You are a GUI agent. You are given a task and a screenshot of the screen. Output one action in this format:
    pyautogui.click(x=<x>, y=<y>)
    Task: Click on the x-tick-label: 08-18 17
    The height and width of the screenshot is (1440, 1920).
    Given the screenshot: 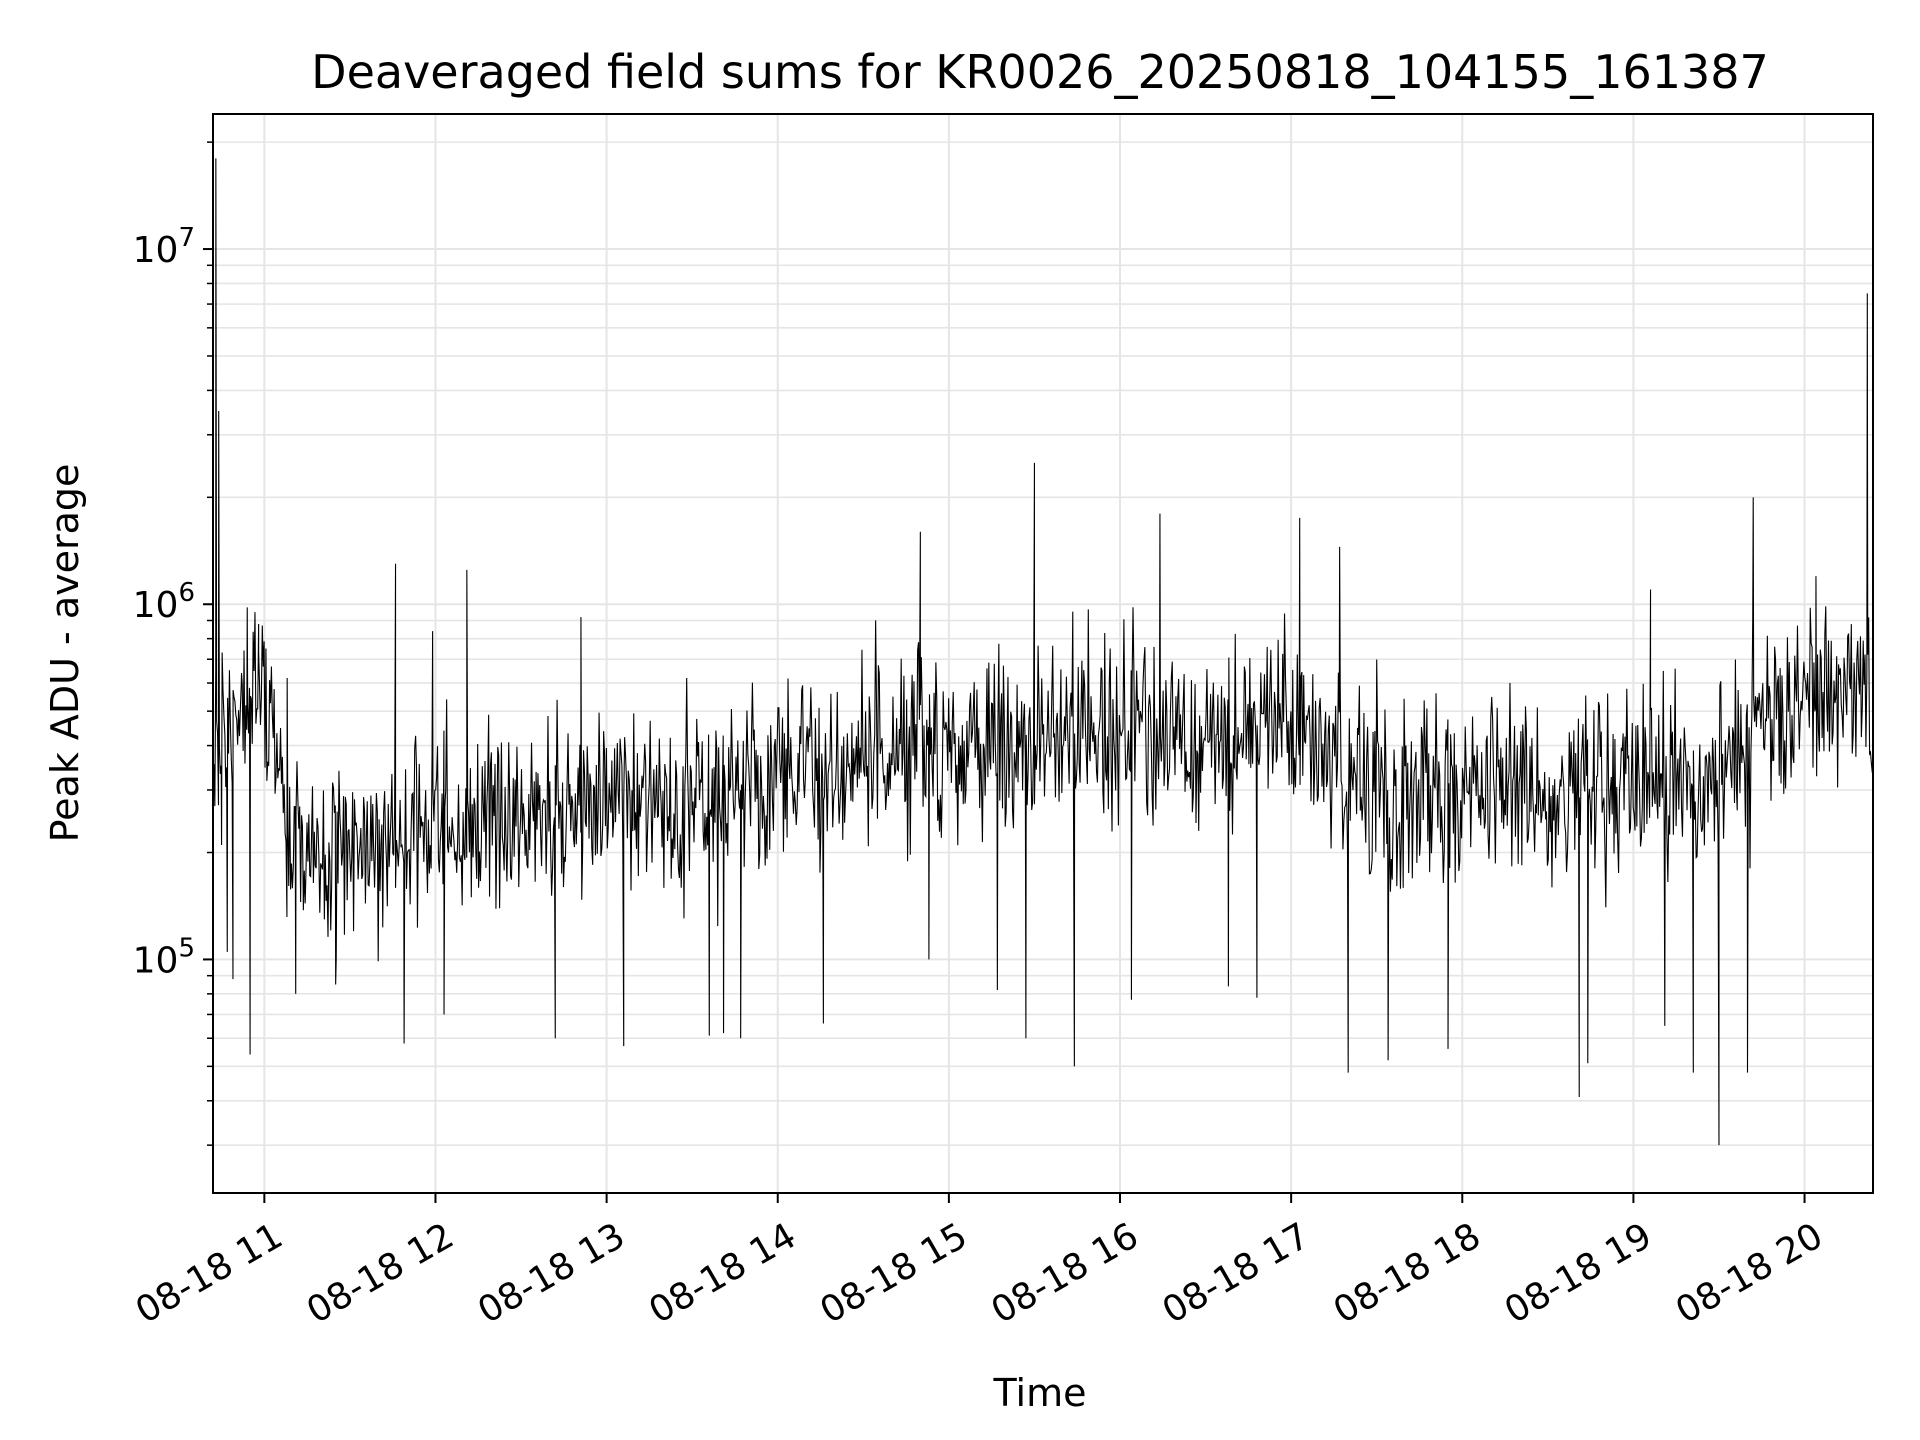 What is the action you would take?
    pyautogui.click(x=1236, y=1273)
    